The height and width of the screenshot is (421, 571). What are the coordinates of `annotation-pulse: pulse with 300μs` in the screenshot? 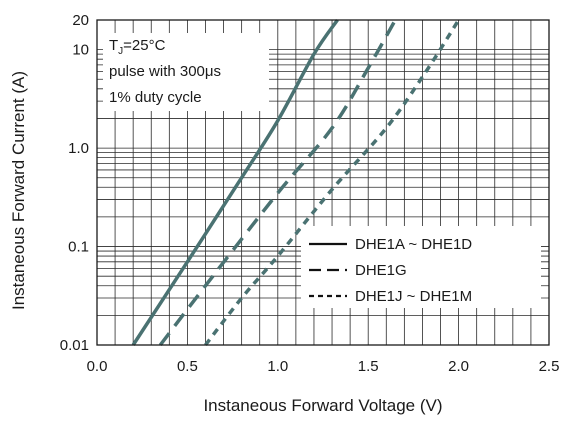 It's located at (165, 71).